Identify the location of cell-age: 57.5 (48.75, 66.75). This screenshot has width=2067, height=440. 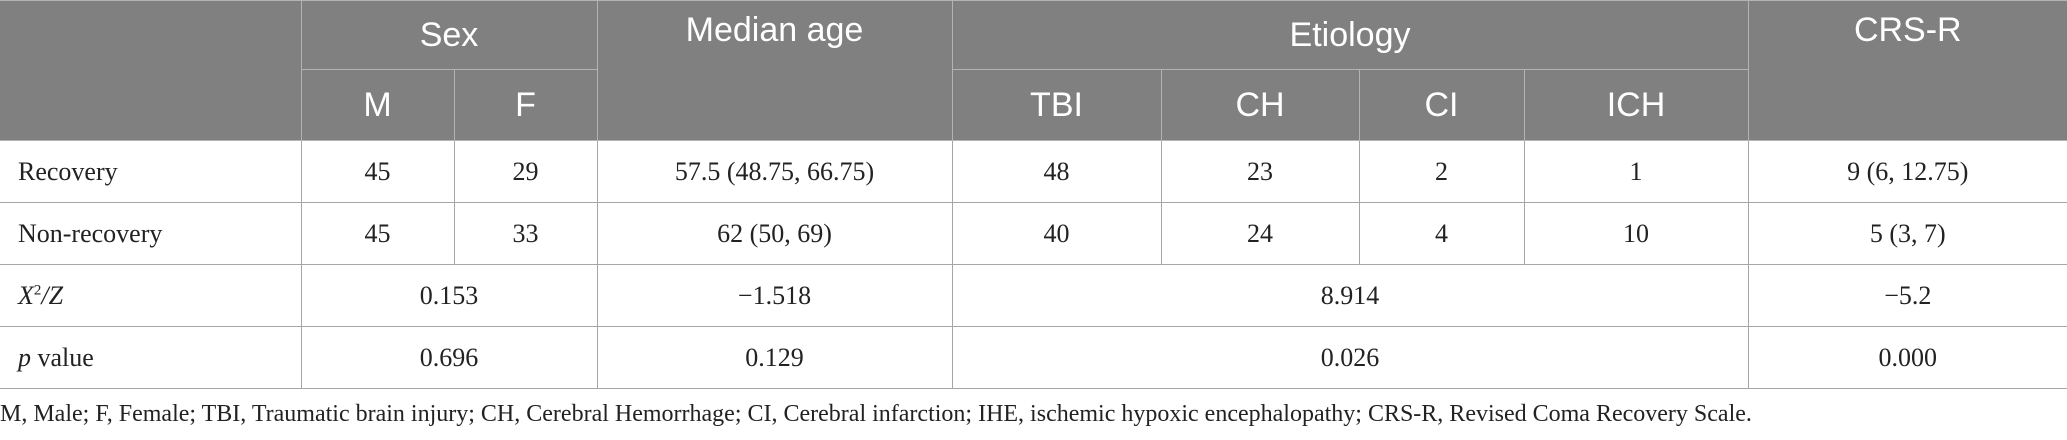
(774, 171).